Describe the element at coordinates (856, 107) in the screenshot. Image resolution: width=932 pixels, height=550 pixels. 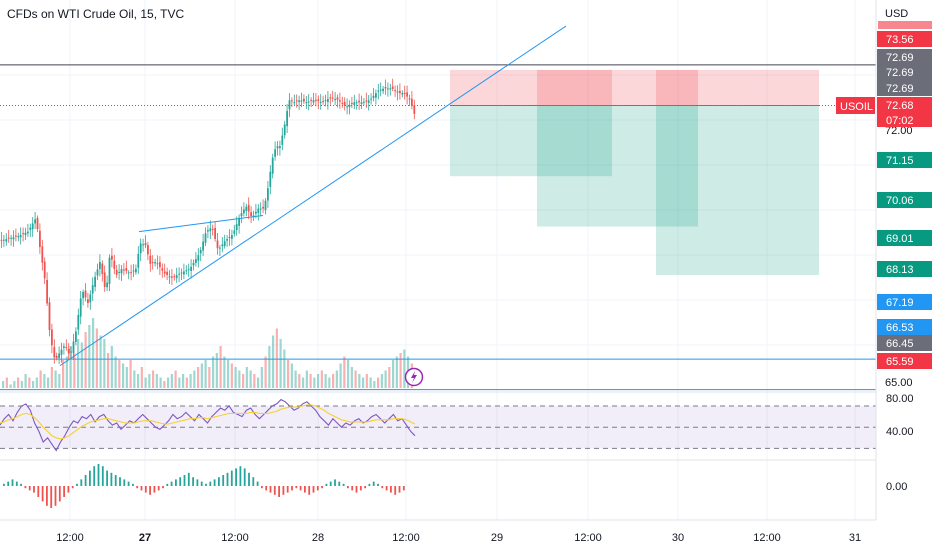
I see `symbol-tag-text: USOIL` at that location.